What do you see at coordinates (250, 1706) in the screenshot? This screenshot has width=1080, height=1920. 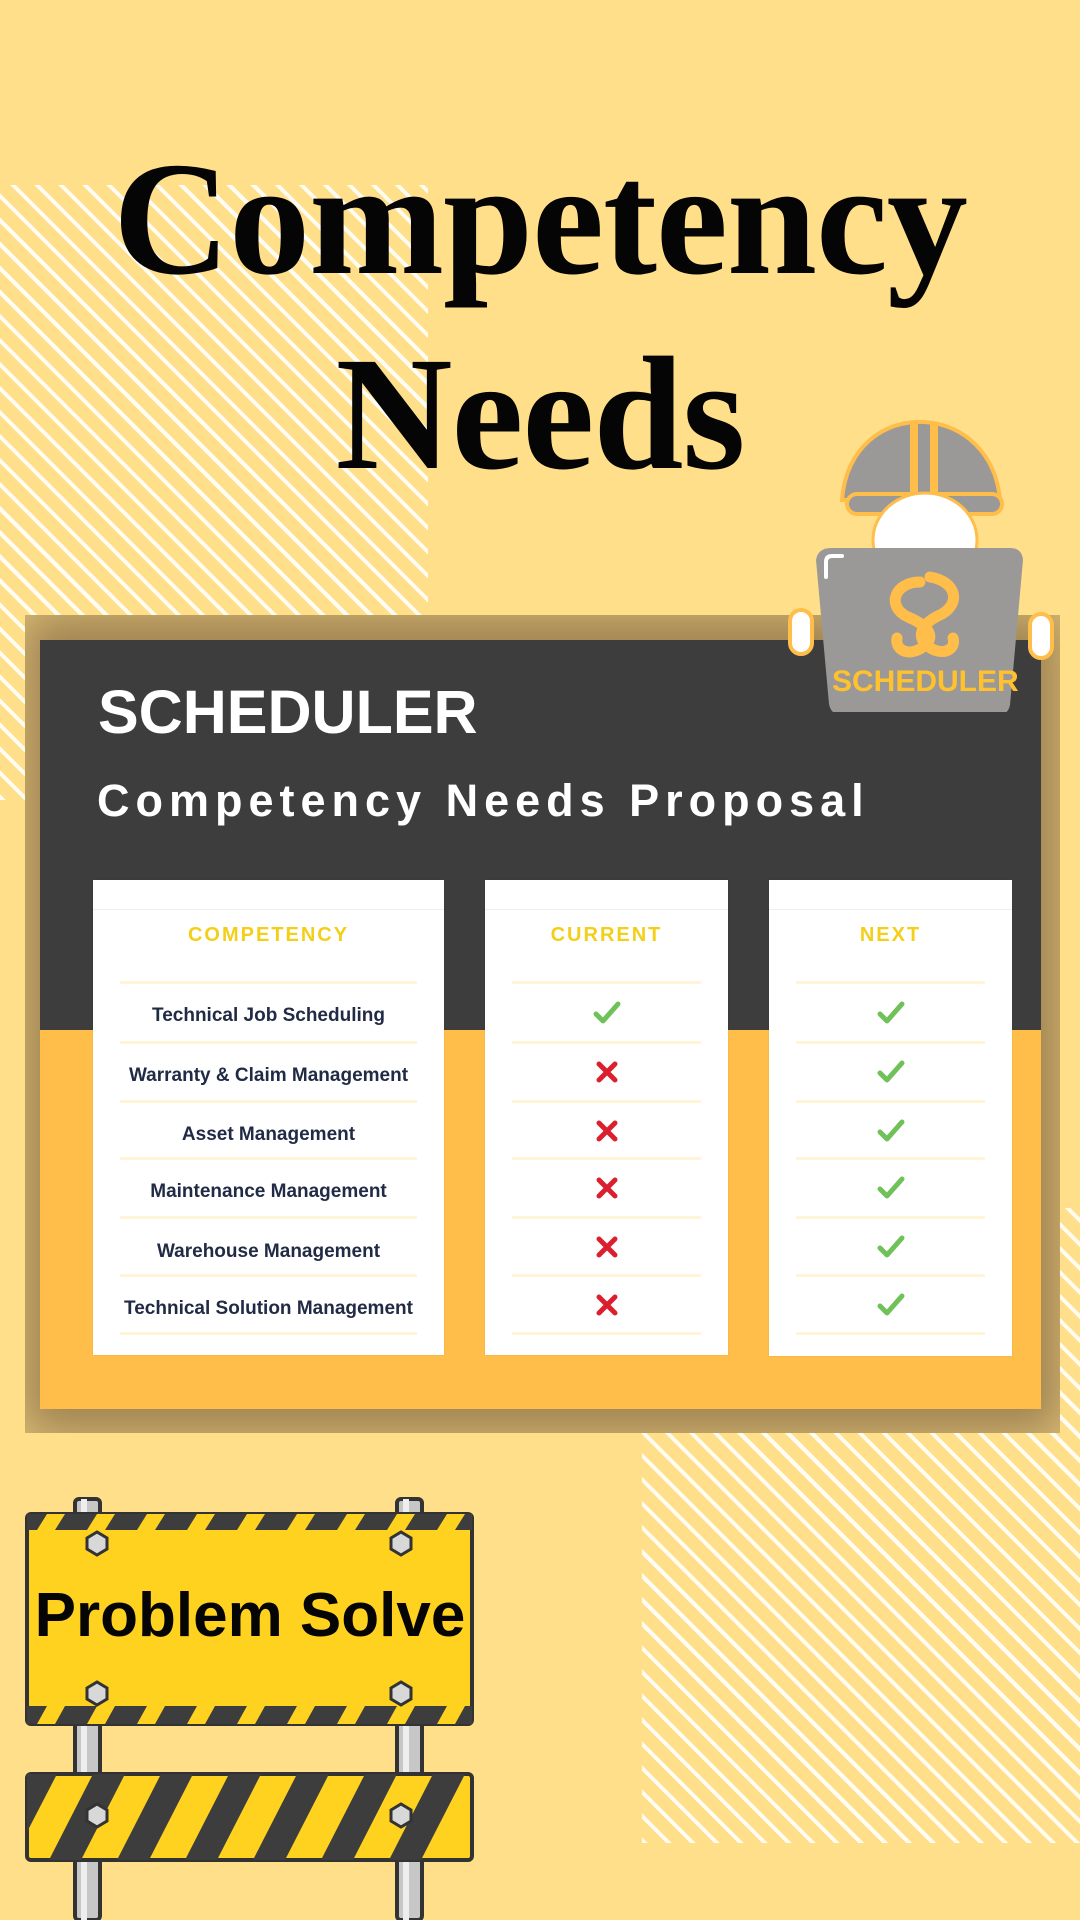 I see `problem-solve-sign: Problem Solve` at bounding box center [250, 1706].